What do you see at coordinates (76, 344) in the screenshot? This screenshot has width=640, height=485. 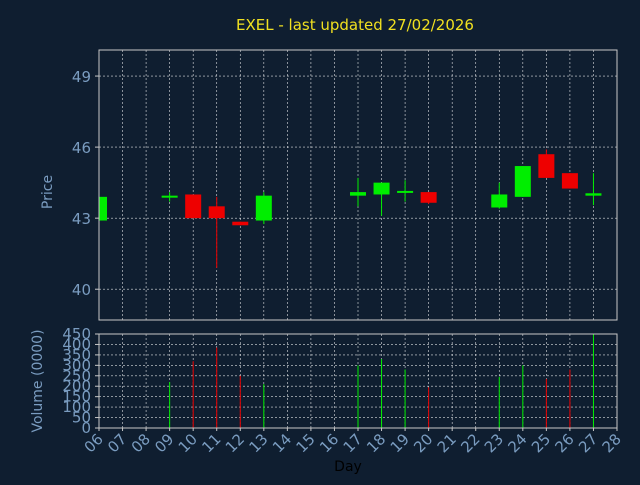 I see `volume-tick-label: 400` at bounding box center [76, 344].